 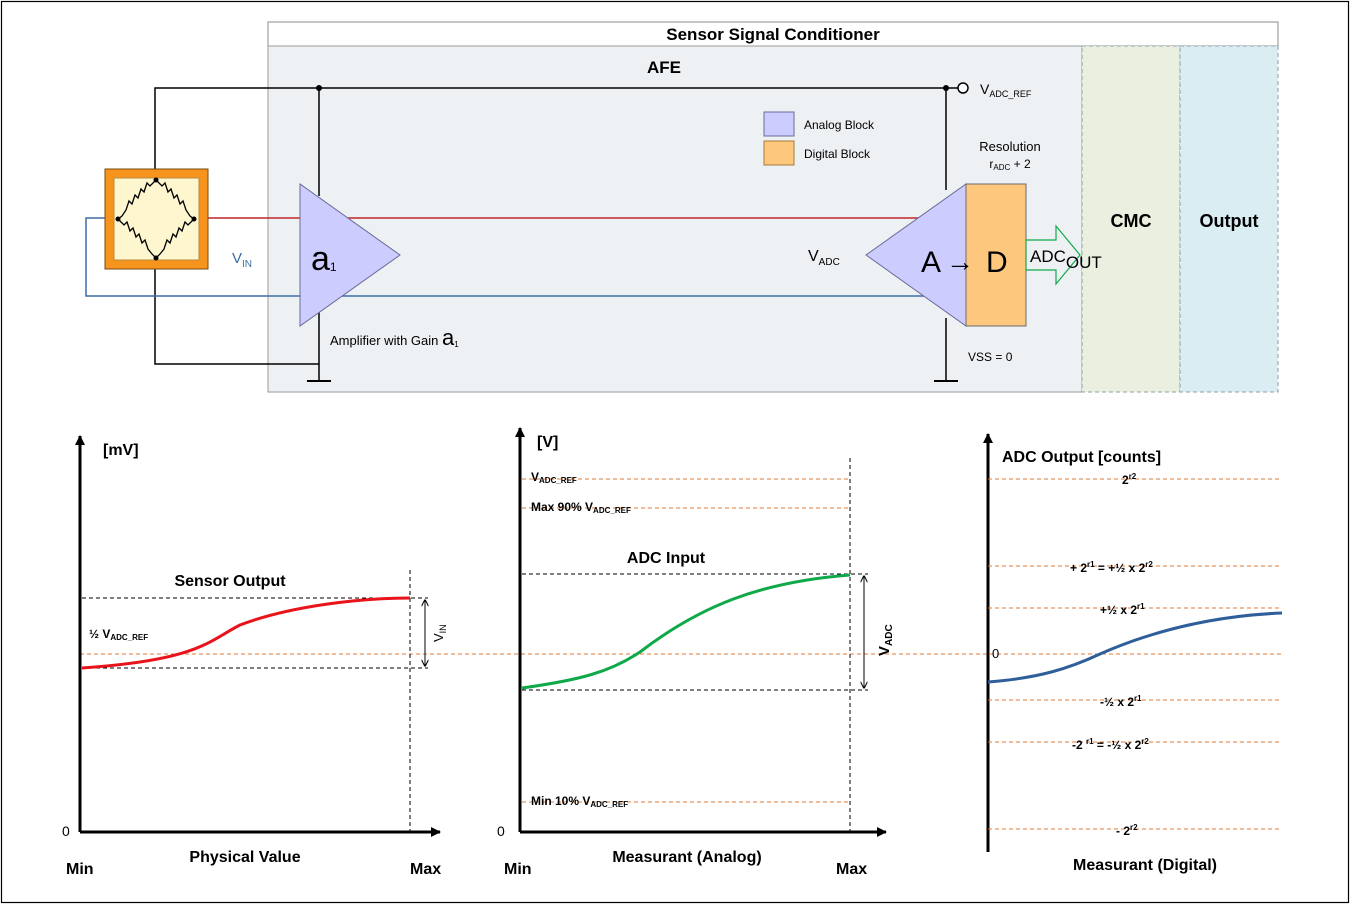 I want to click on graph1-vin-label: VIN, so click(x=439, y=633).